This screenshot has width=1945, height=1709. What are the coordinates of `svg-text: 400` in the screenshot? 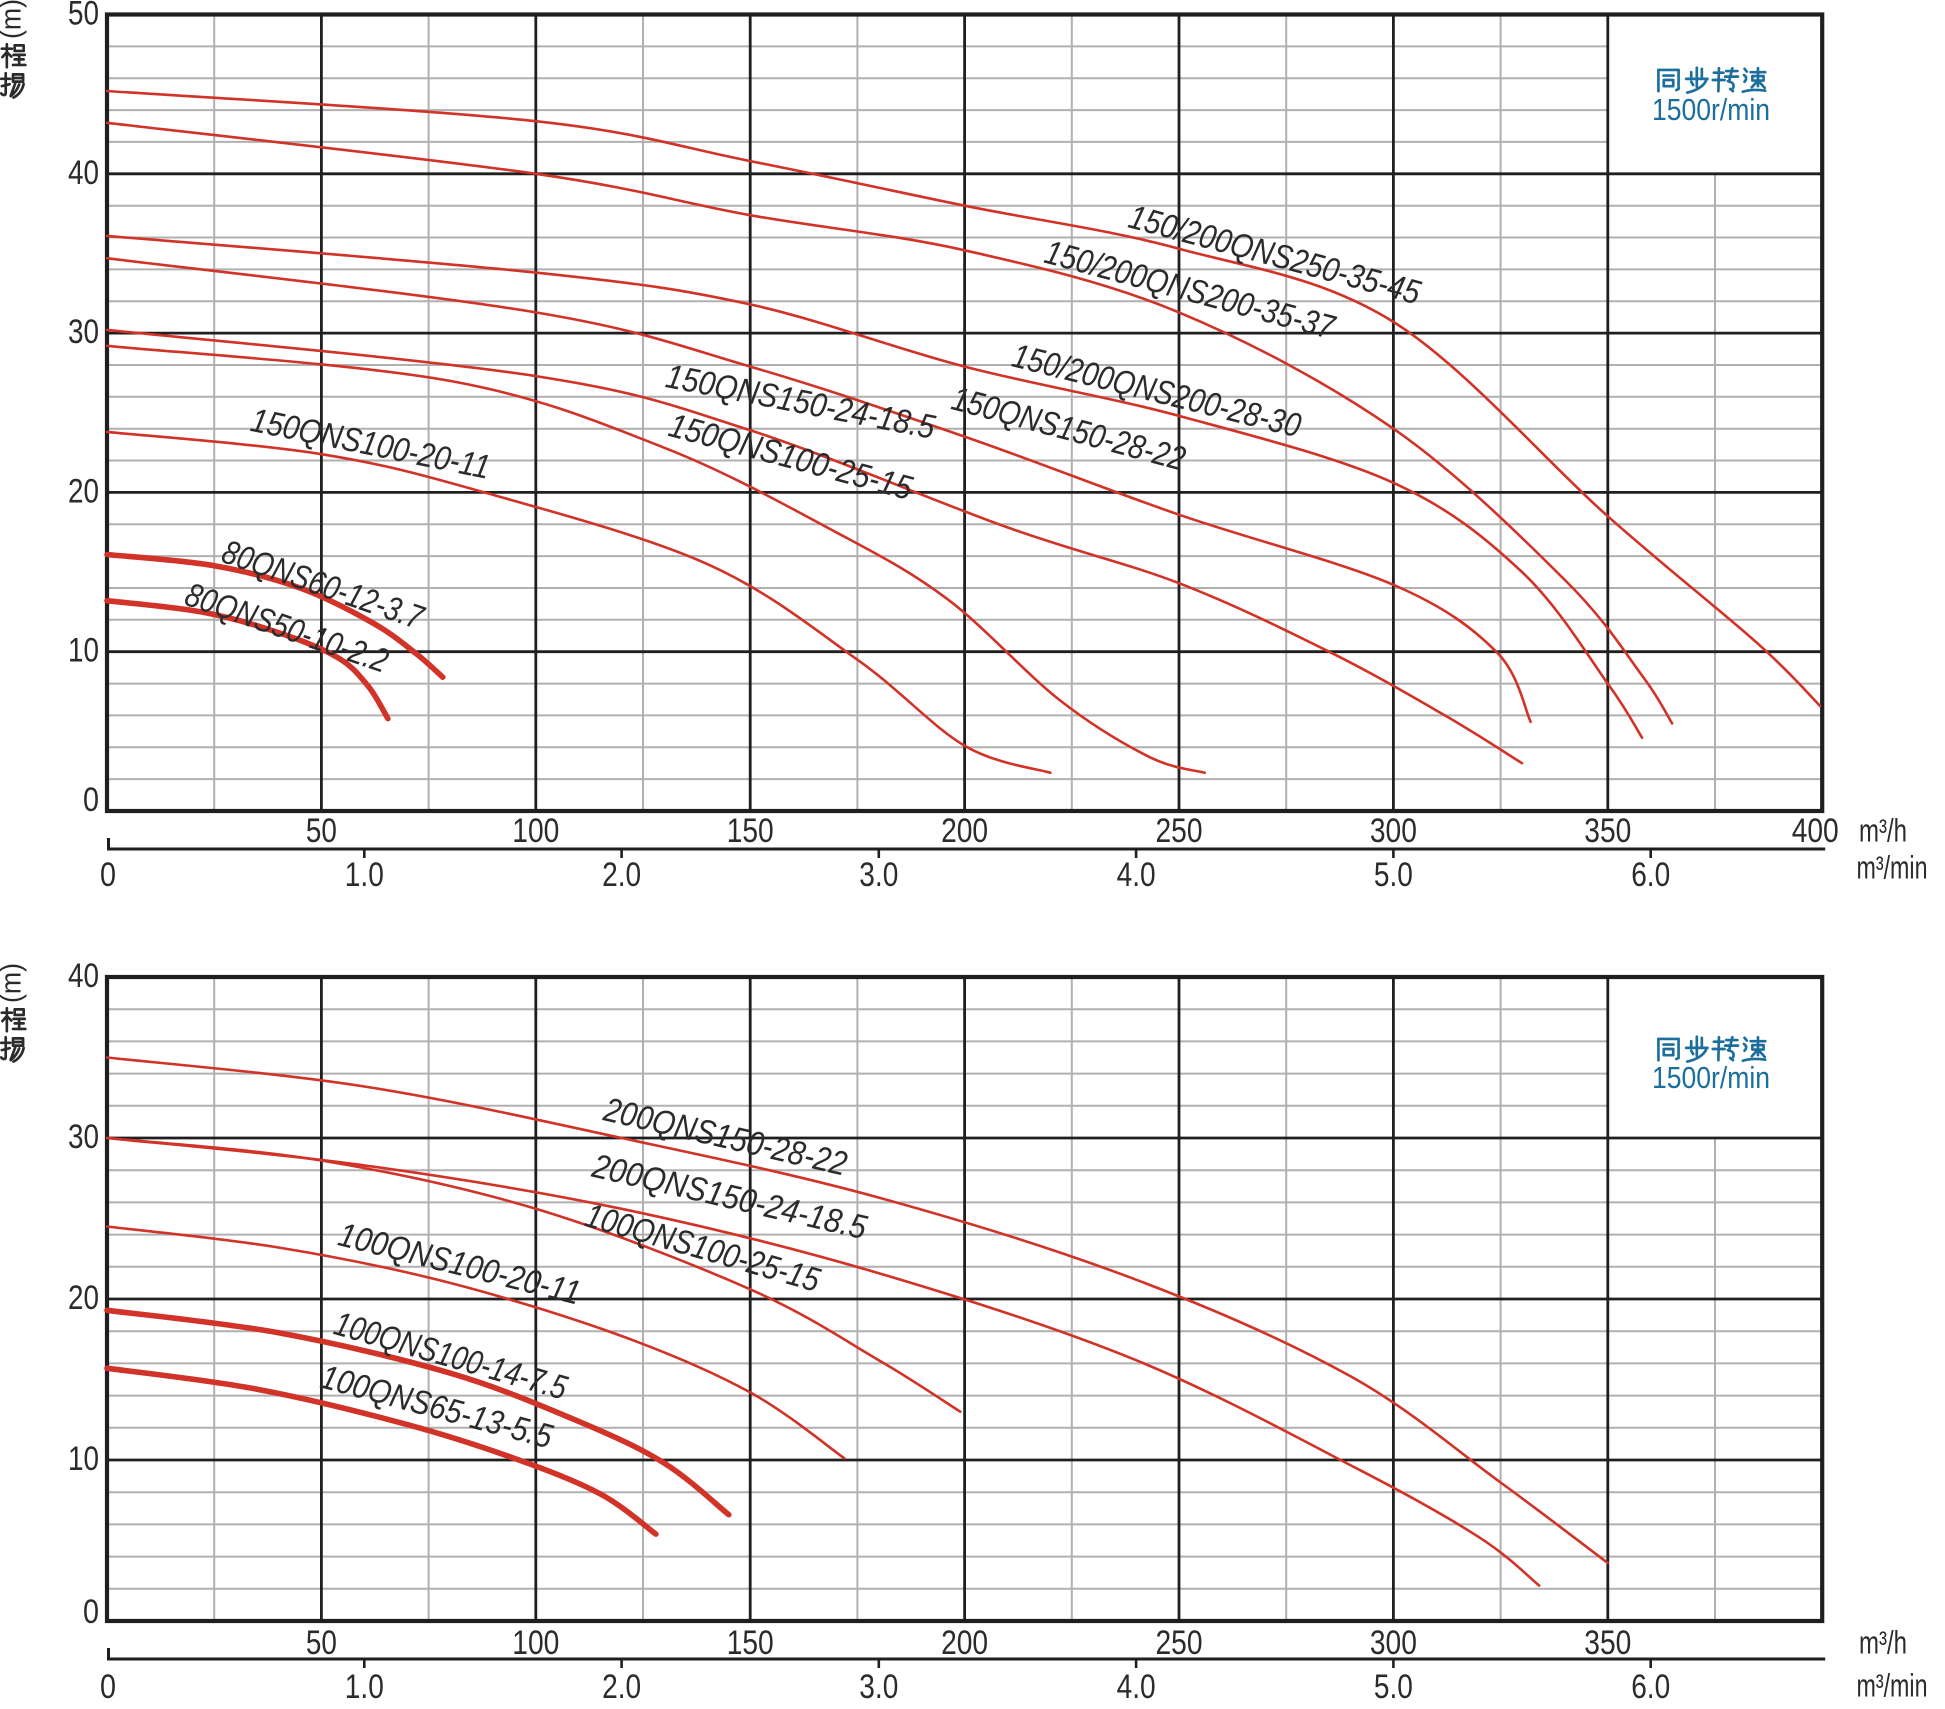 It's located at (1815, 831).